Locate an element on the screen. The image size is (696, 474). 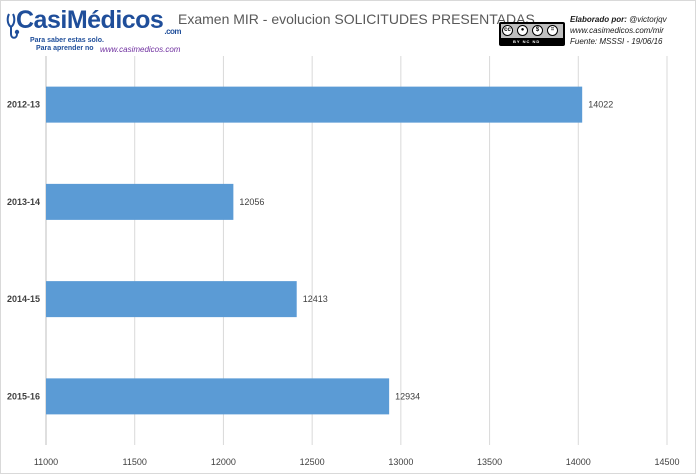
category-label: 2014-15 is located at coordinates (23, 299).